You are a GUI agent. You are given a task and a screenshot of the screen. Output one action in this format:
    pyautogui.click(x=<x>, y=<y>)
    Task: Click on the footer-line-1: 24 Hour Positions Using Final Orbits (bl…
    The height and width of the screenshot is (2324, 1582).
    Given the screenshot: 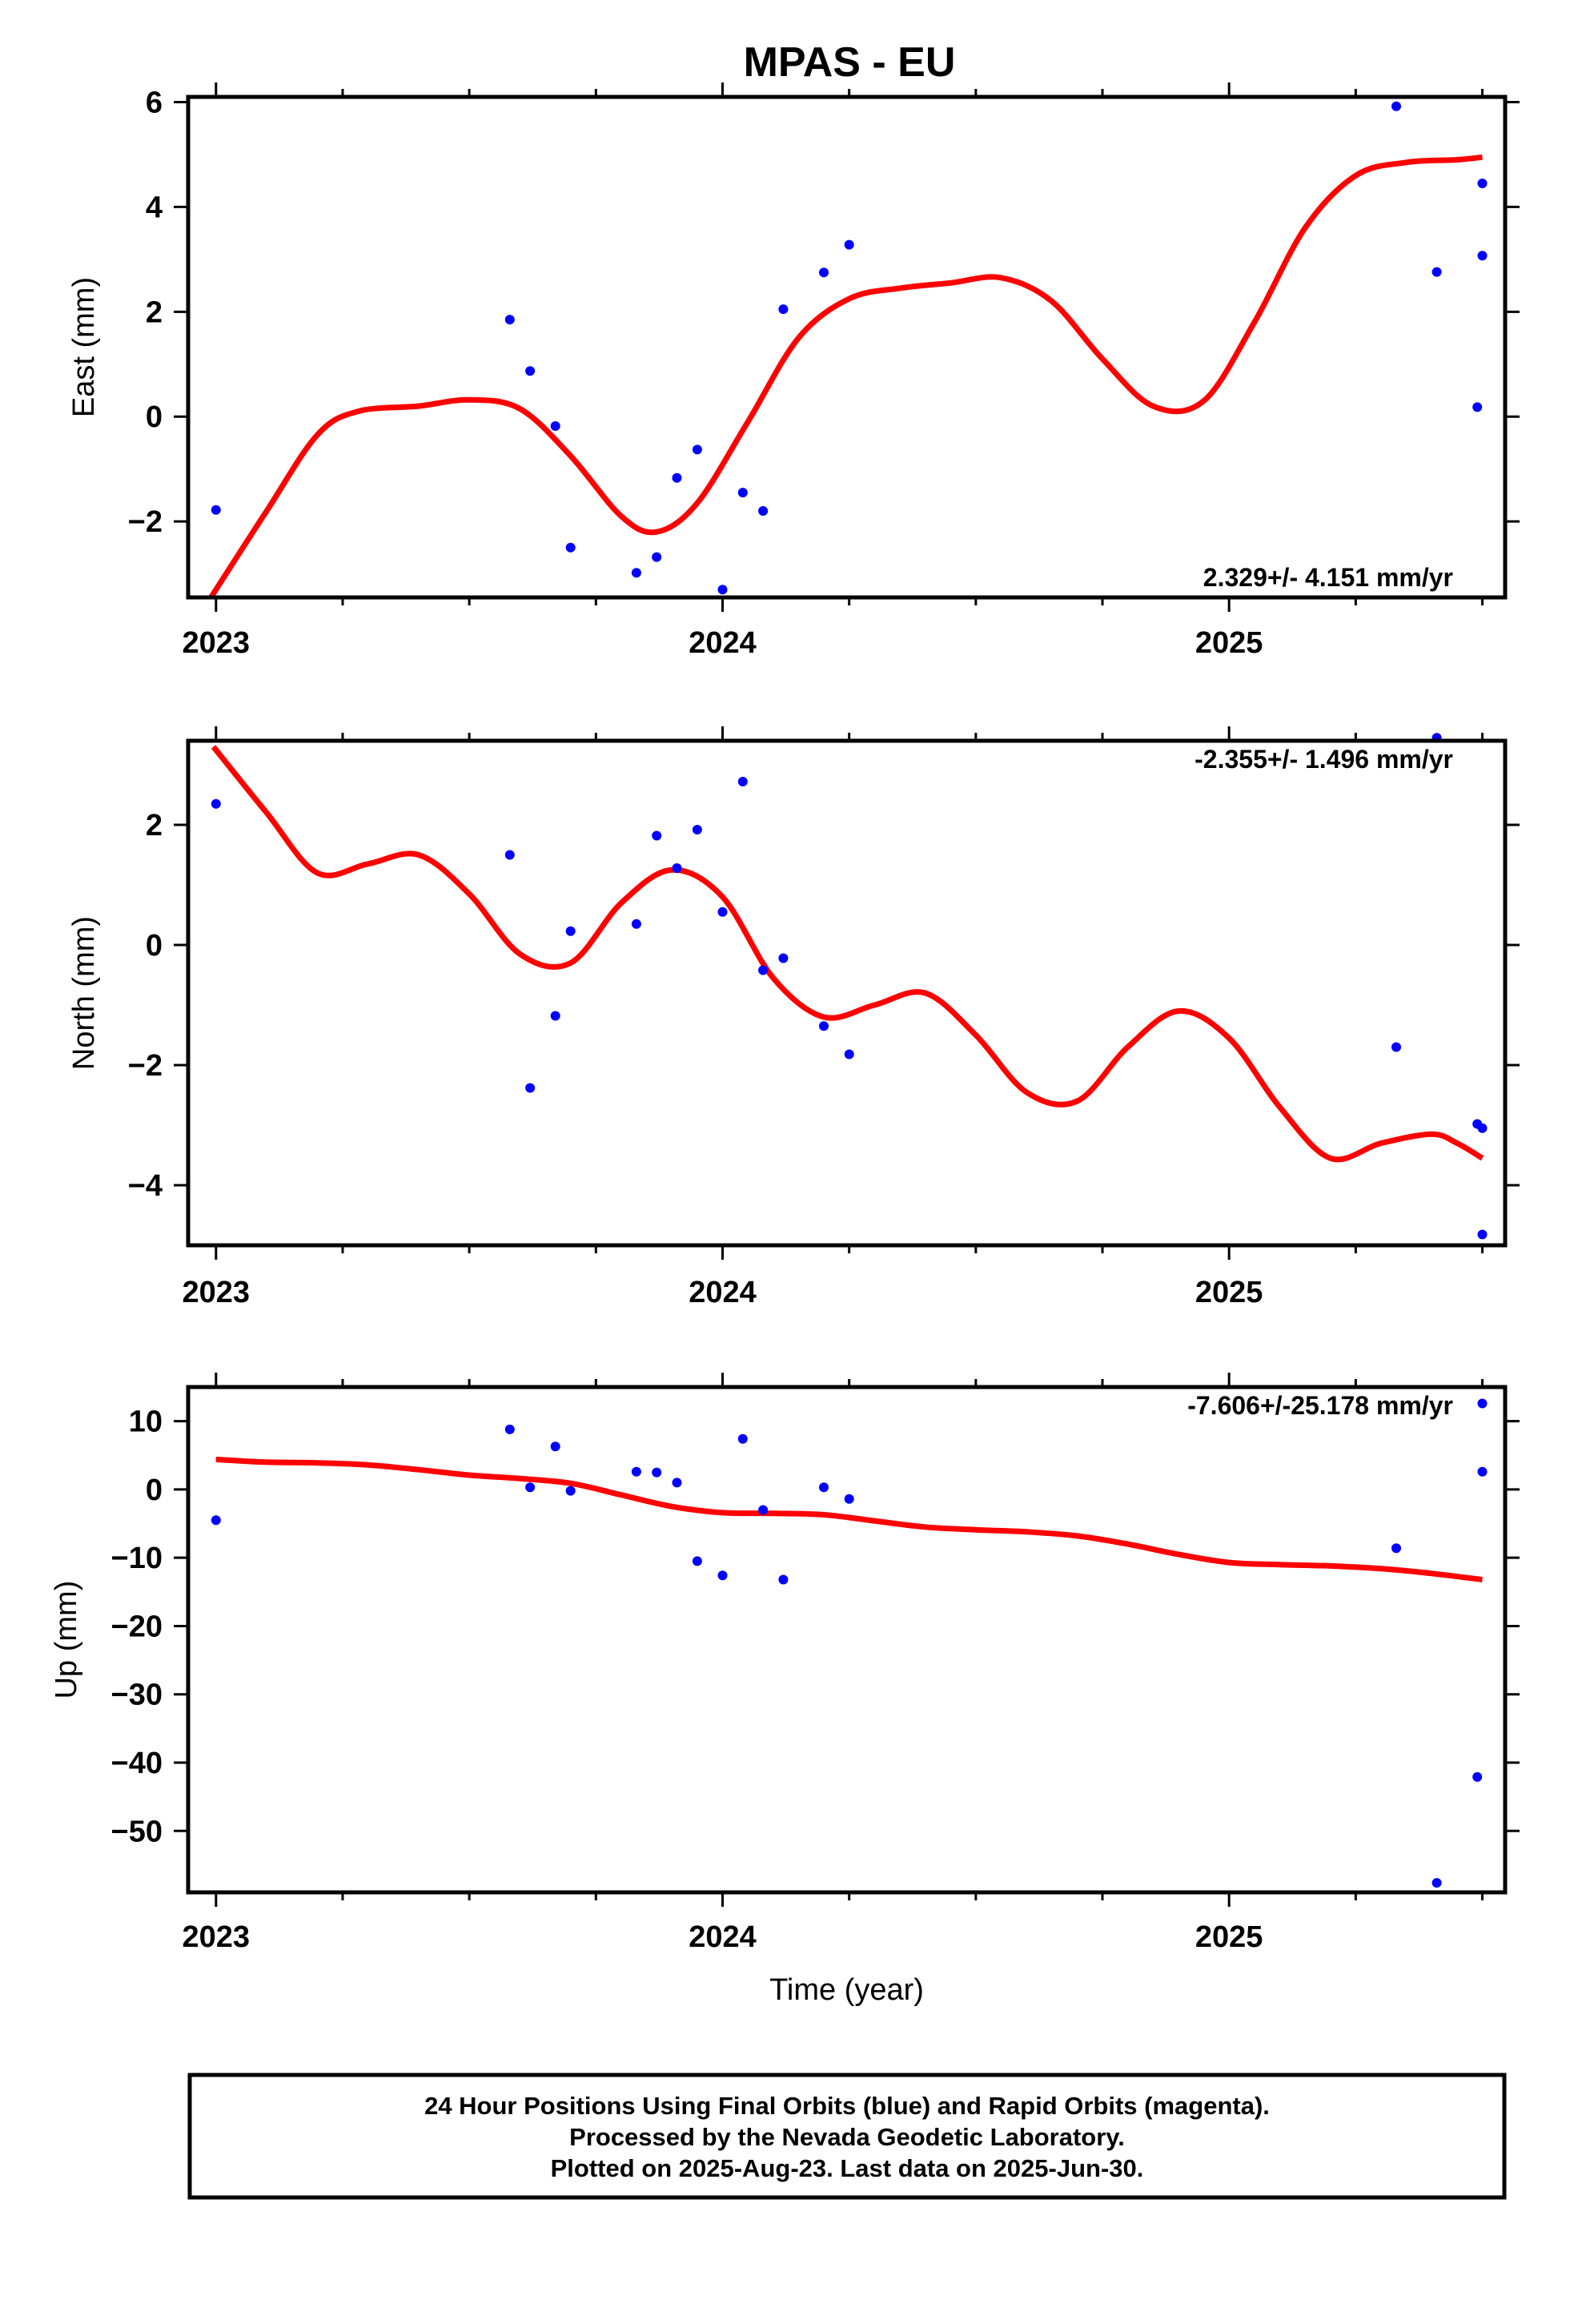 What is the action you would take?
    pyautogui.click(x=847, y=2106)
    